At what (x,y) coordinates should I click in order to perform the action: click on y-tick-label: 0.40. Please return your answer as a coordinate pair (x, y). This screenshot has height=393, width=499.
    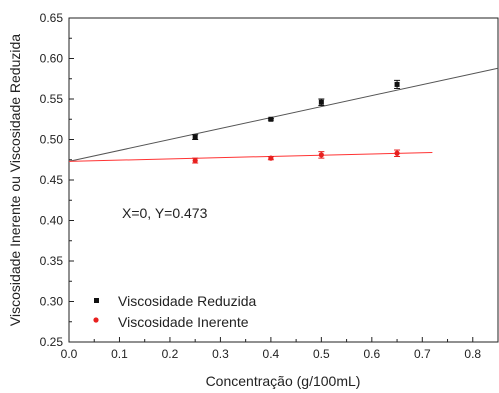
    Looking at the image, I should click on (52, 221).